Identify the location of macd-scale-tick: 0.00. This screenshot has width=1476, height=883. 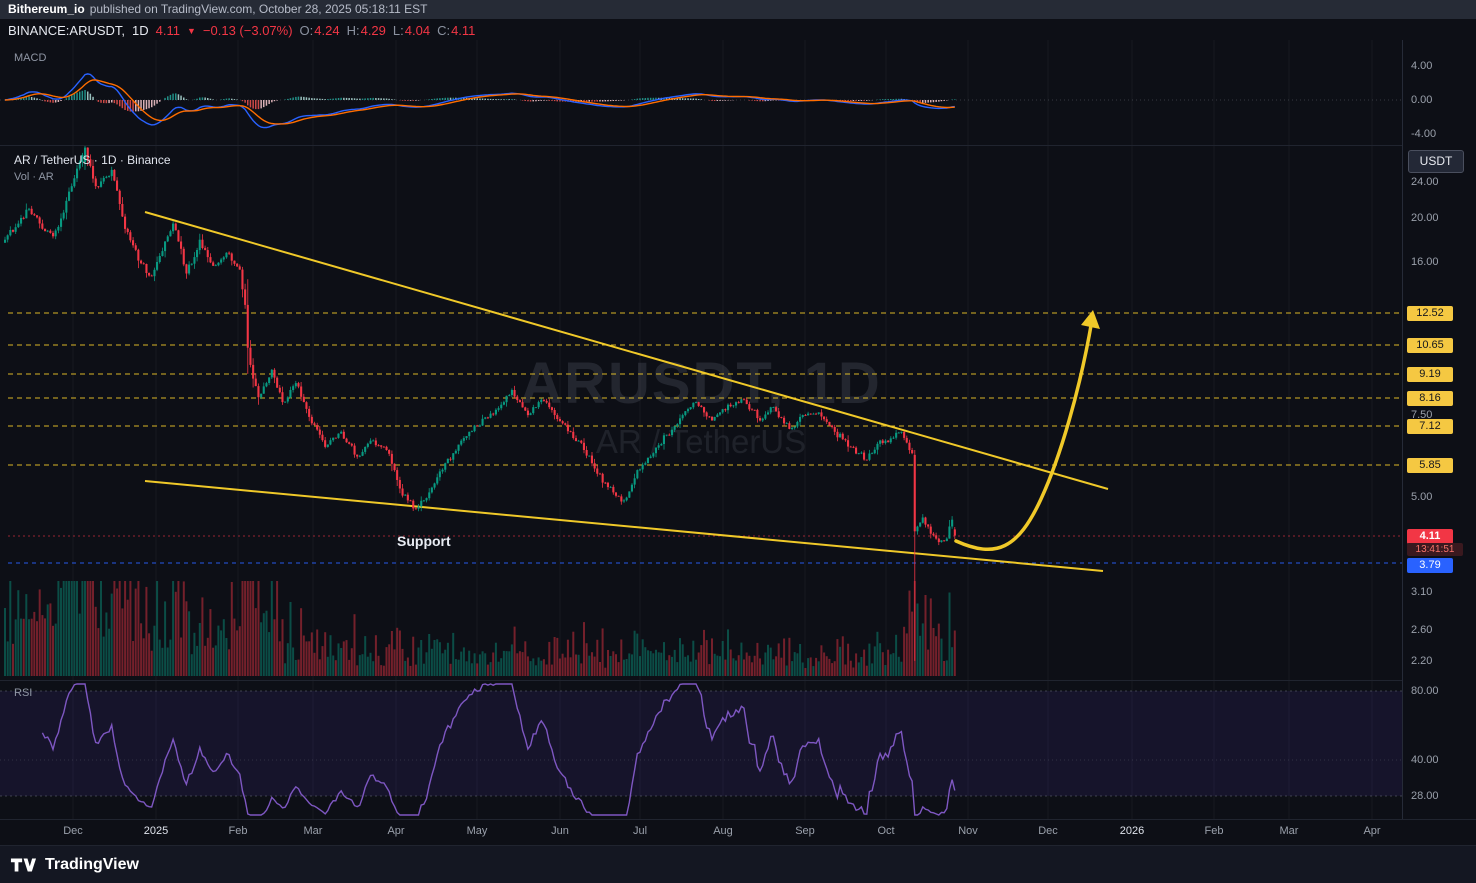
(1422, 100).